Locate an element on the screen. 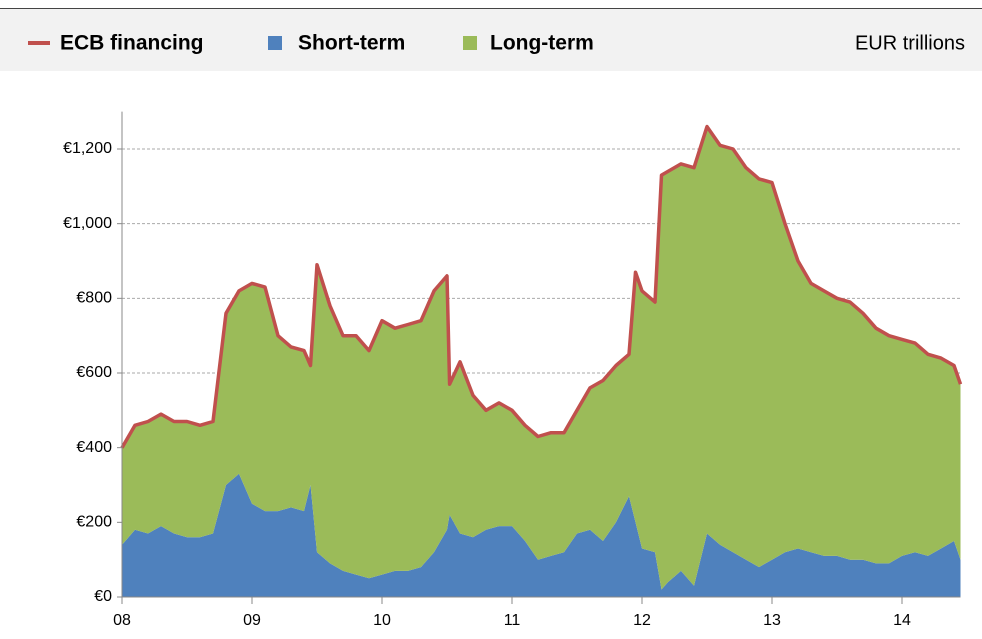 The height and width of the screenshot is (639, 982). x-tick-label: 12 is located at coordinates (642, 620).